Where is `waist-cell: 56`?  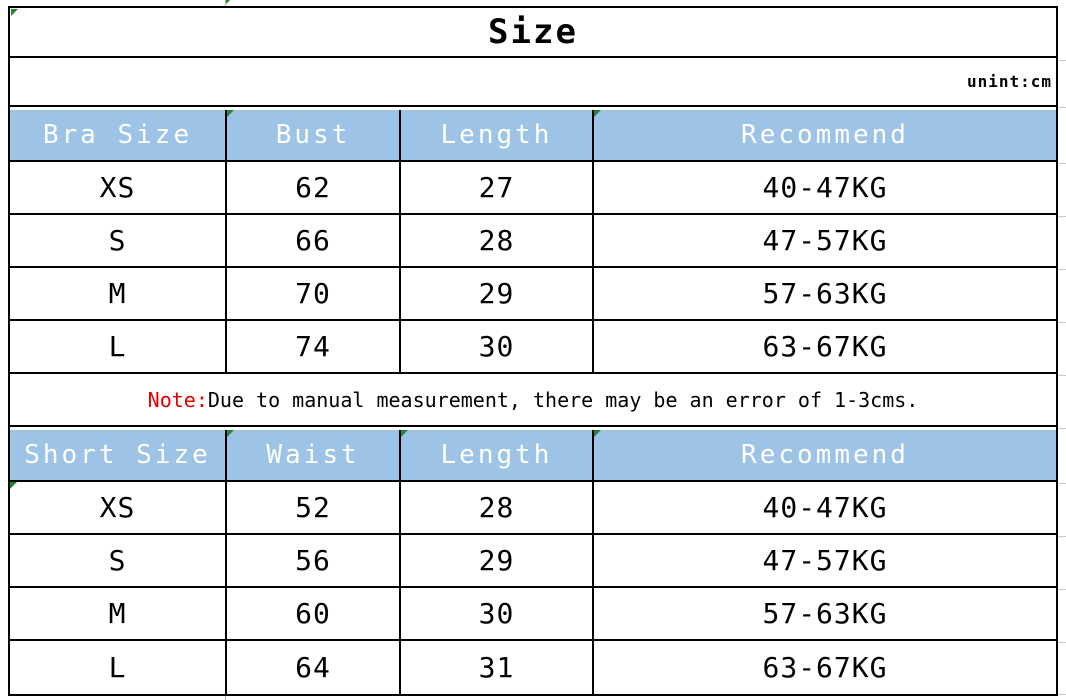 waist-cell: 56 is located at coordinates (314, 560).